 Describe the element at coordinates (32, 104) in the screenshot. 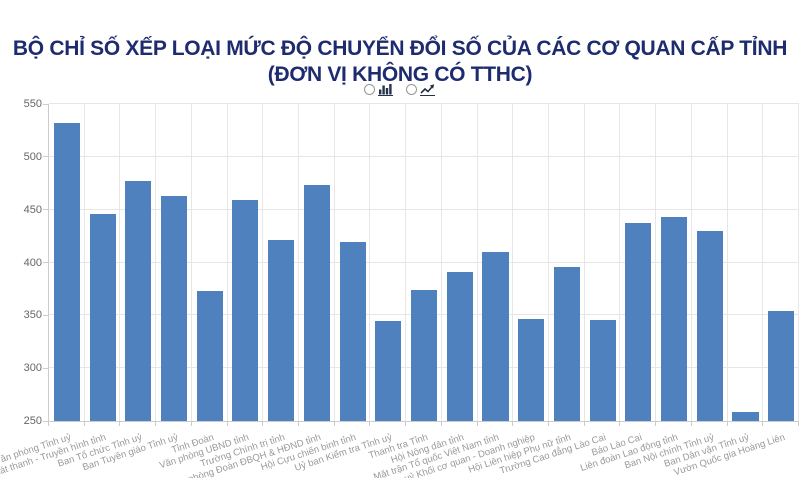

I see `y-axis-label: 550` at that location.